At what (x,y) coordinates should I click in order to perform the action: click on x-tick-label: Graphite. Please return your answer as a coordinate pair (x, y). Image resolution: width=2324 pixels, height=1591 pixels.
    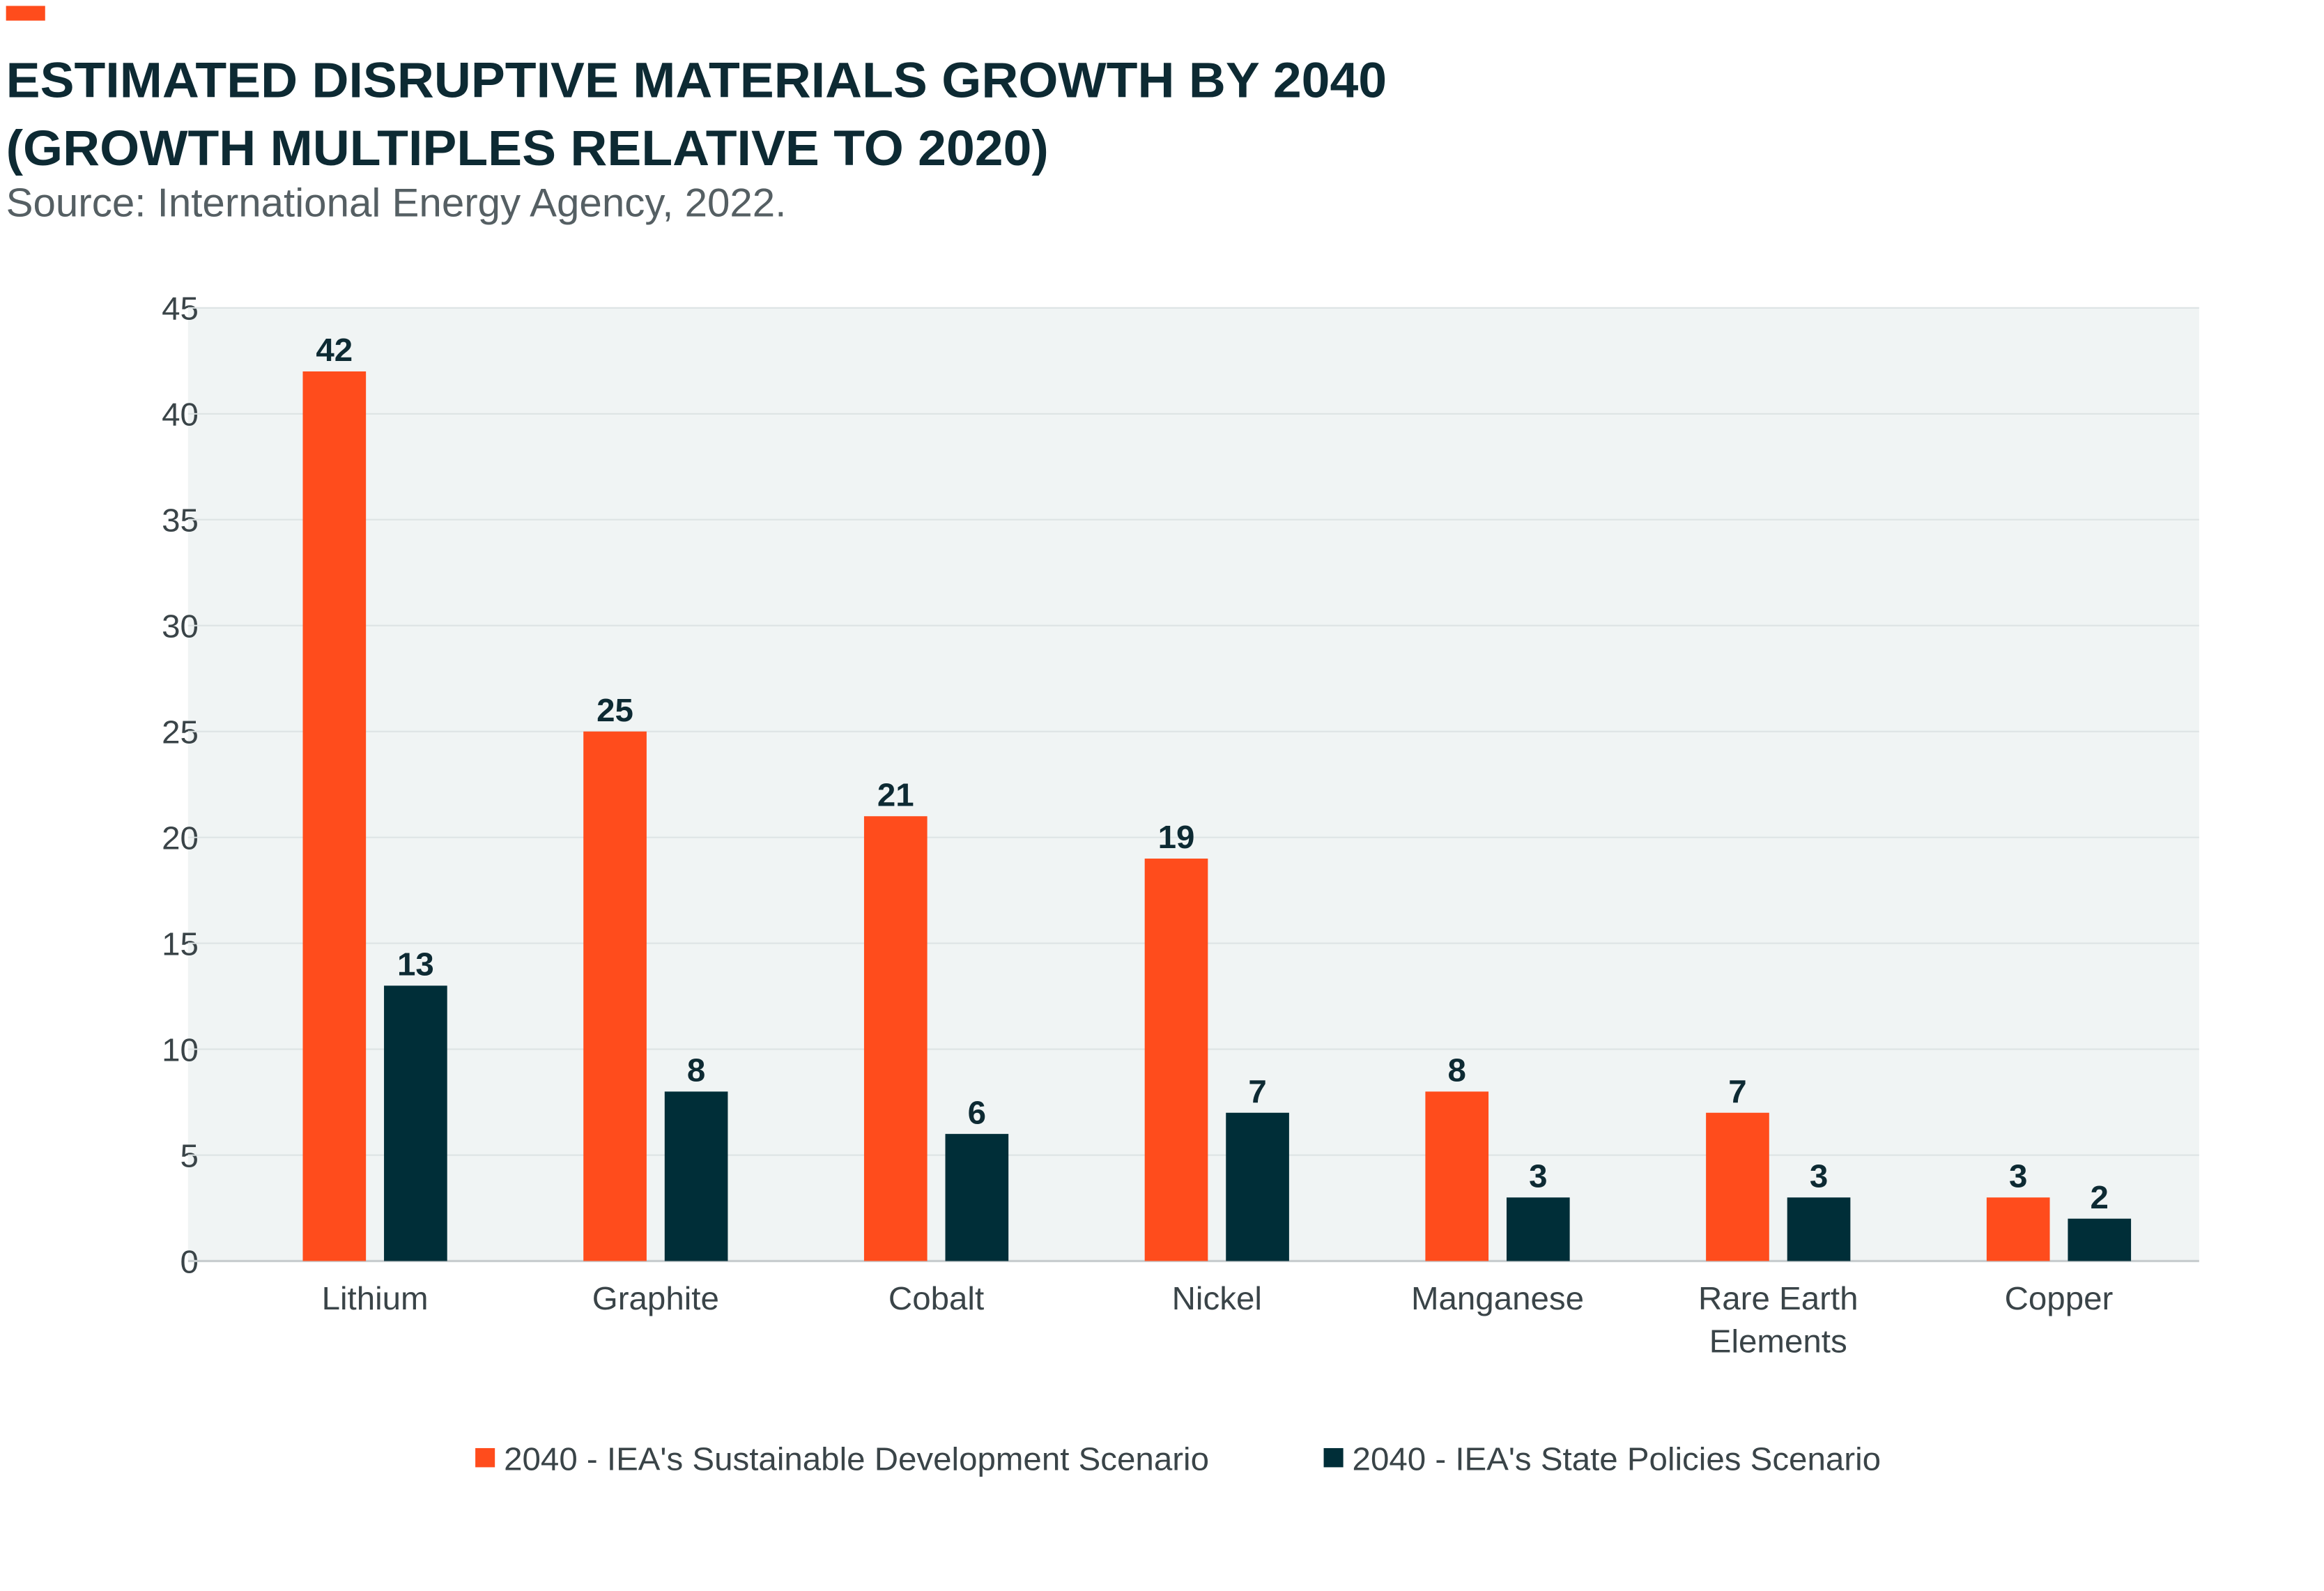
    Looking at the image, I should click on (655, 1298).